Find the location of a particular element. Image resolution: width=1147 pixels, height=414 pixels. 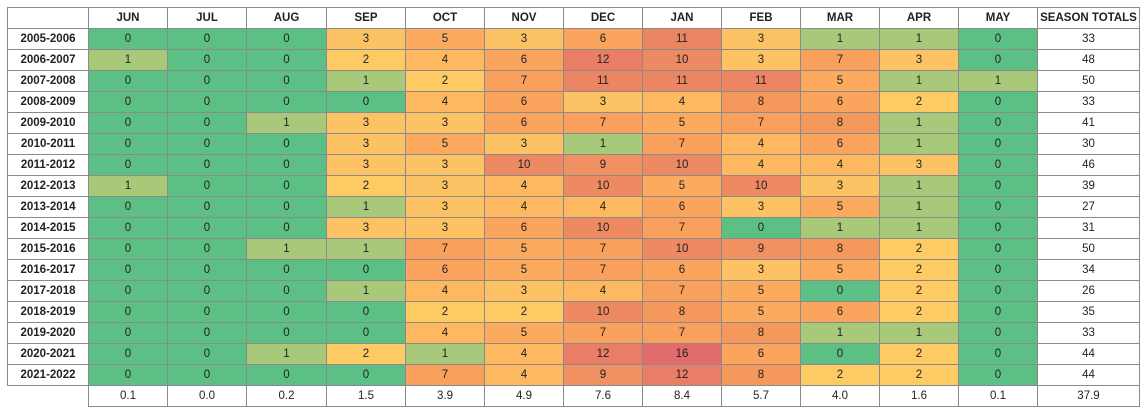

cell-apr: 3 is located at coordinates (919, 165).